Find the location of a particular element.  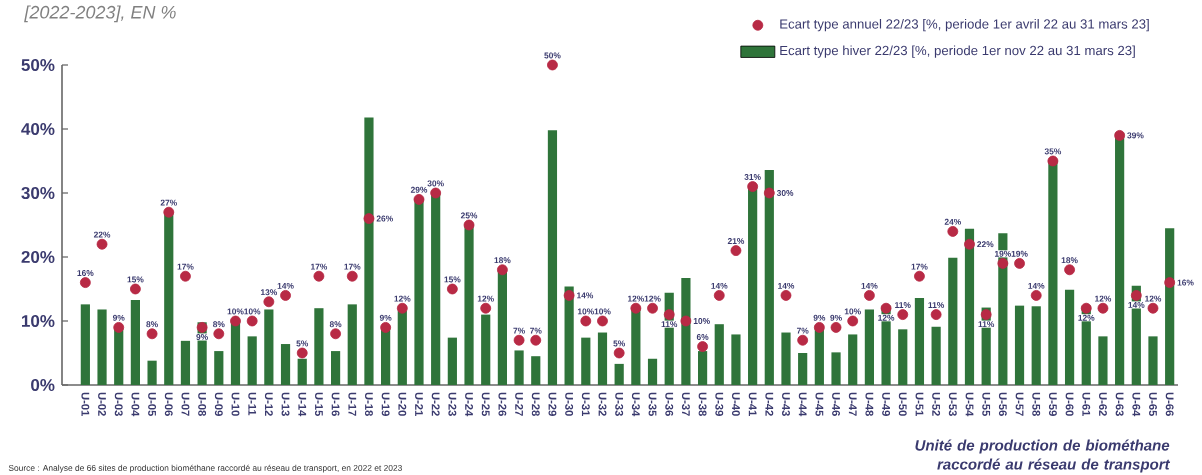

x-tick-label: U-30 is located at coordinates (569, 404).